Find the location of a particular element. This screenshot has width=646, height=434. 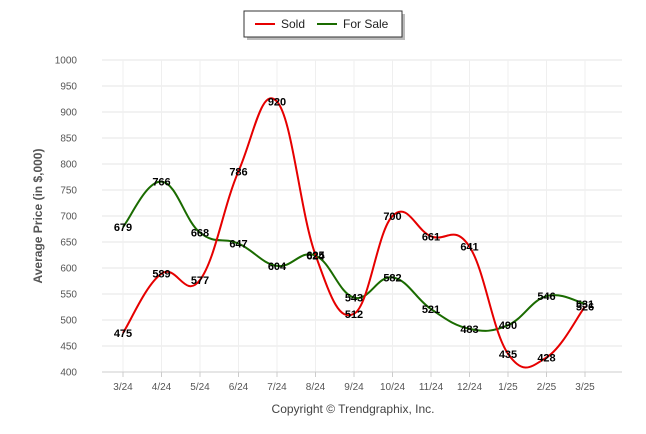

y-tick-label: 900 is located at coordinates (68, 113).